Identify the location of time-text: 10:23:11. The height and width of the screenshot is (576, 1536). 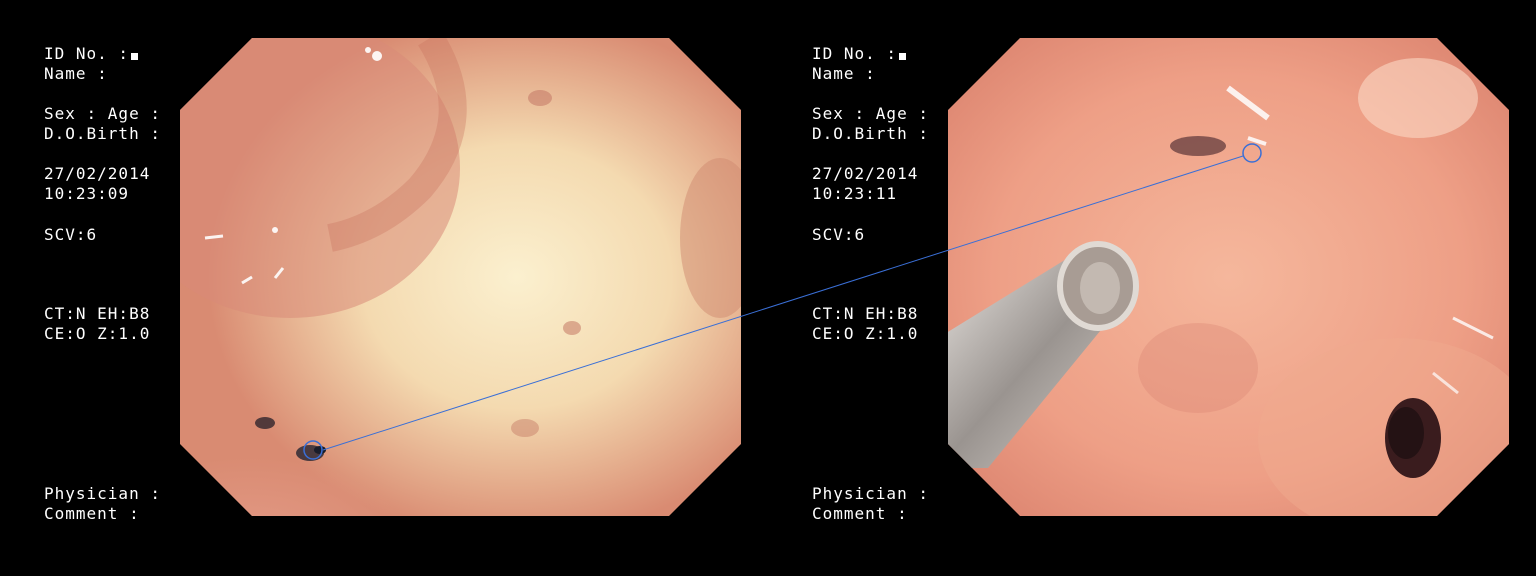
(855, 193).